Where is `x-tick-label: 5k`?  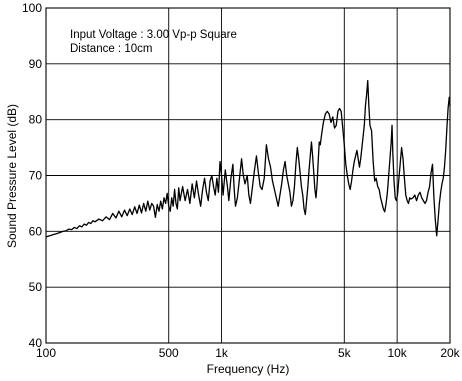
x-tick-label: 5k is located at coordinates (345, 353).